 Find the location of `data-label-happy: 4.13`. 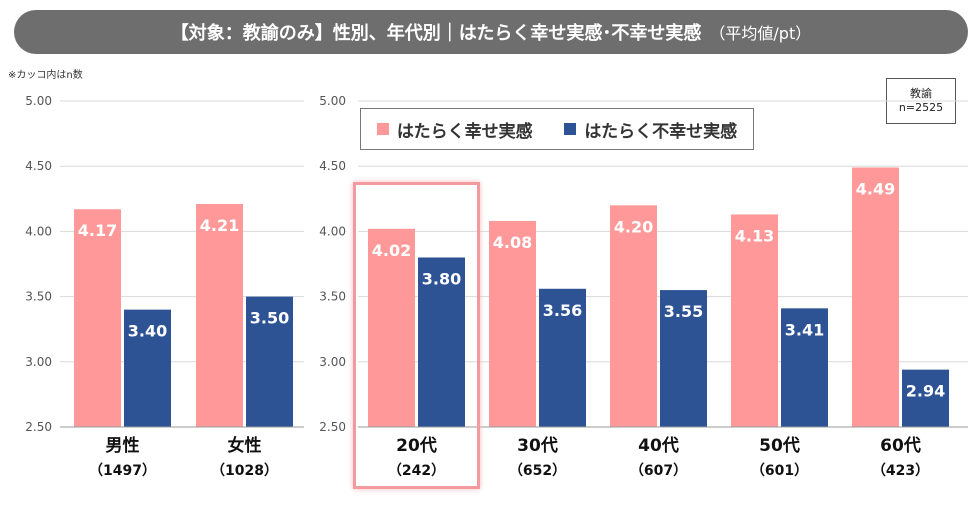

data-label-happy: 4.13 is located at coordinates (754, 235).